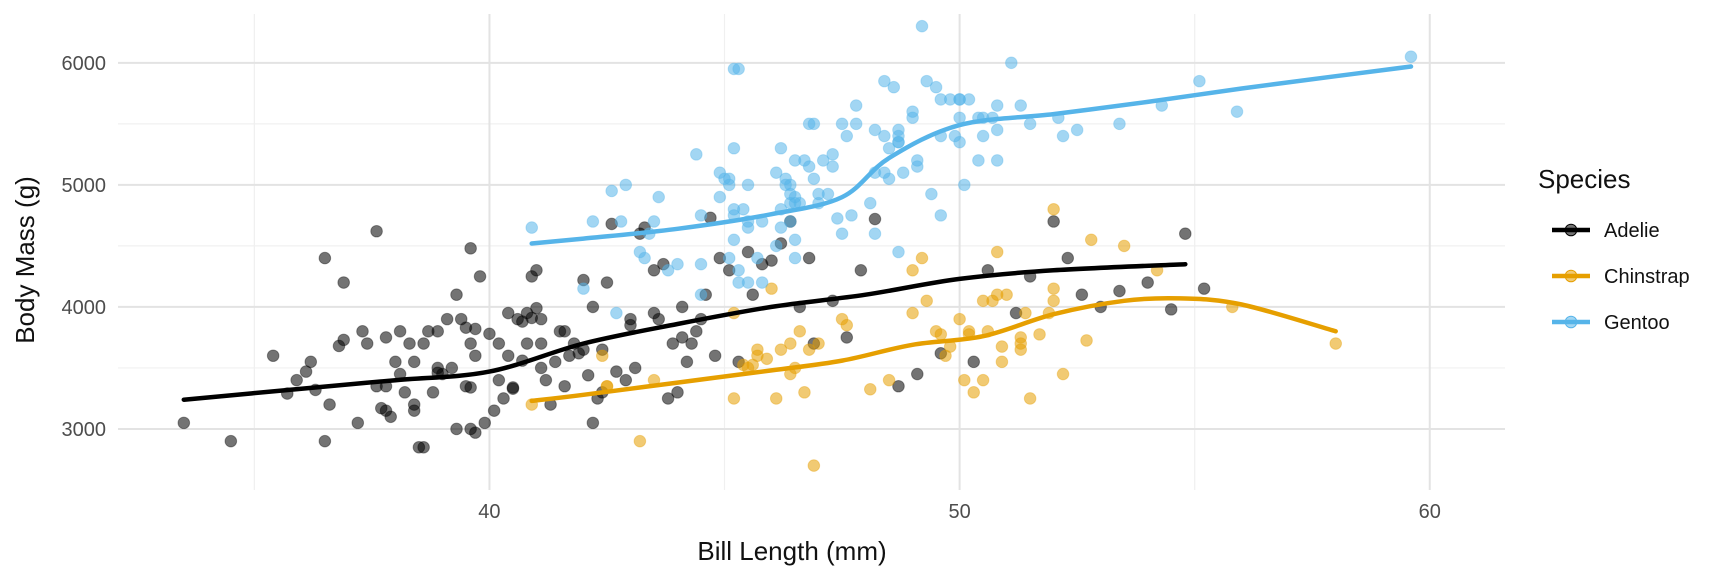  Describe the element at coordinates (84, 308) in the screenshot. I see `y-tick-label: 4000` at that location.